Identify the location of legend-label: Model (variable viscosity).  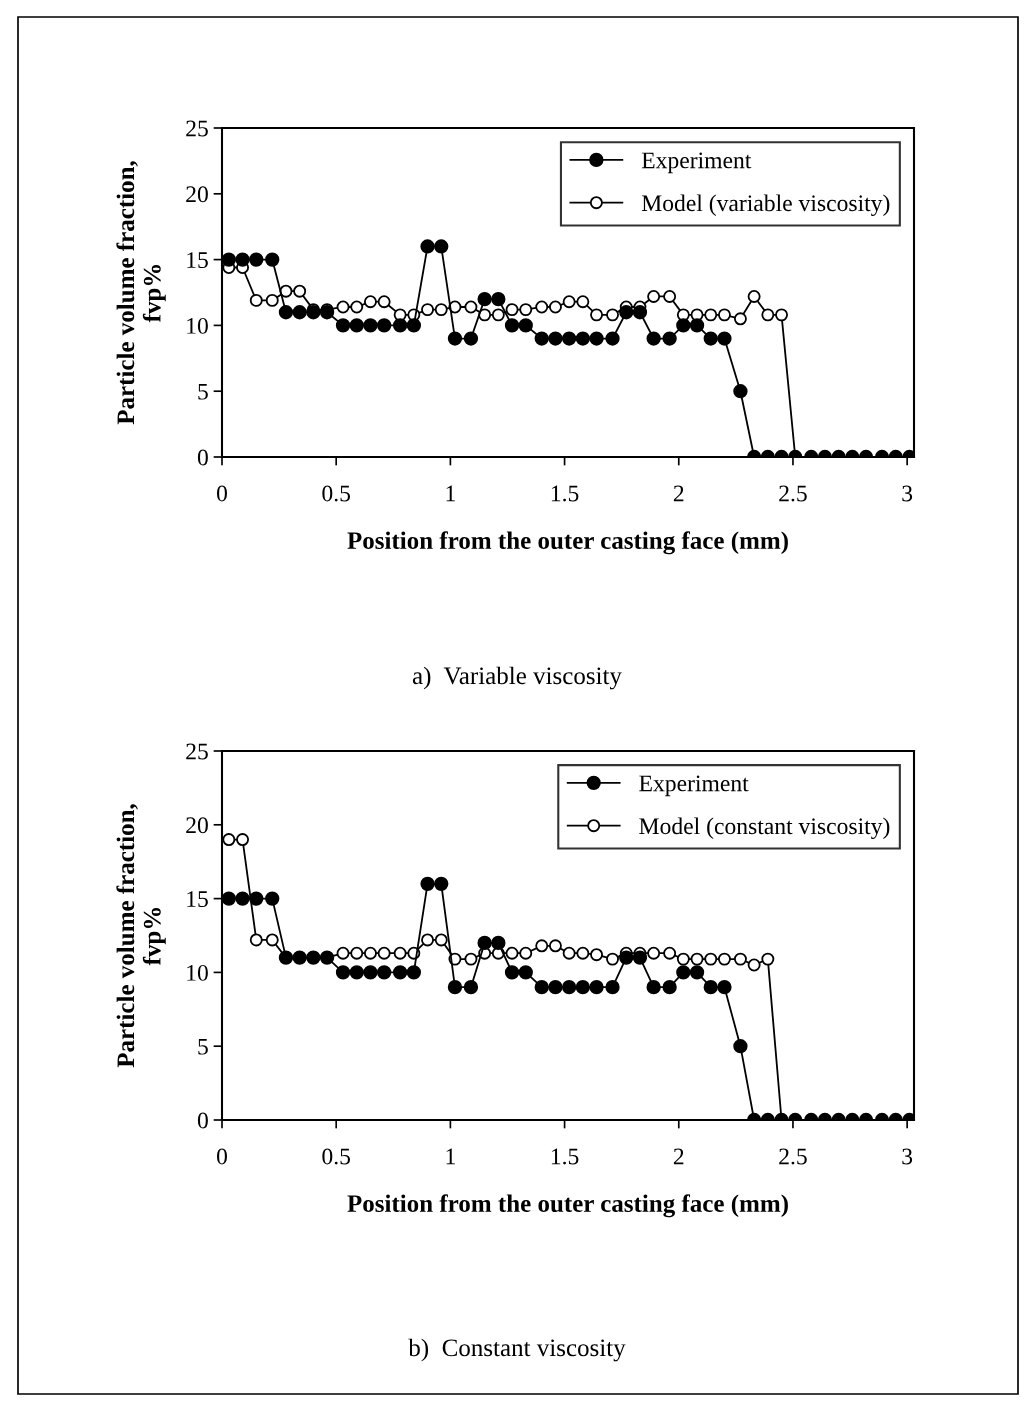
(765, 205).